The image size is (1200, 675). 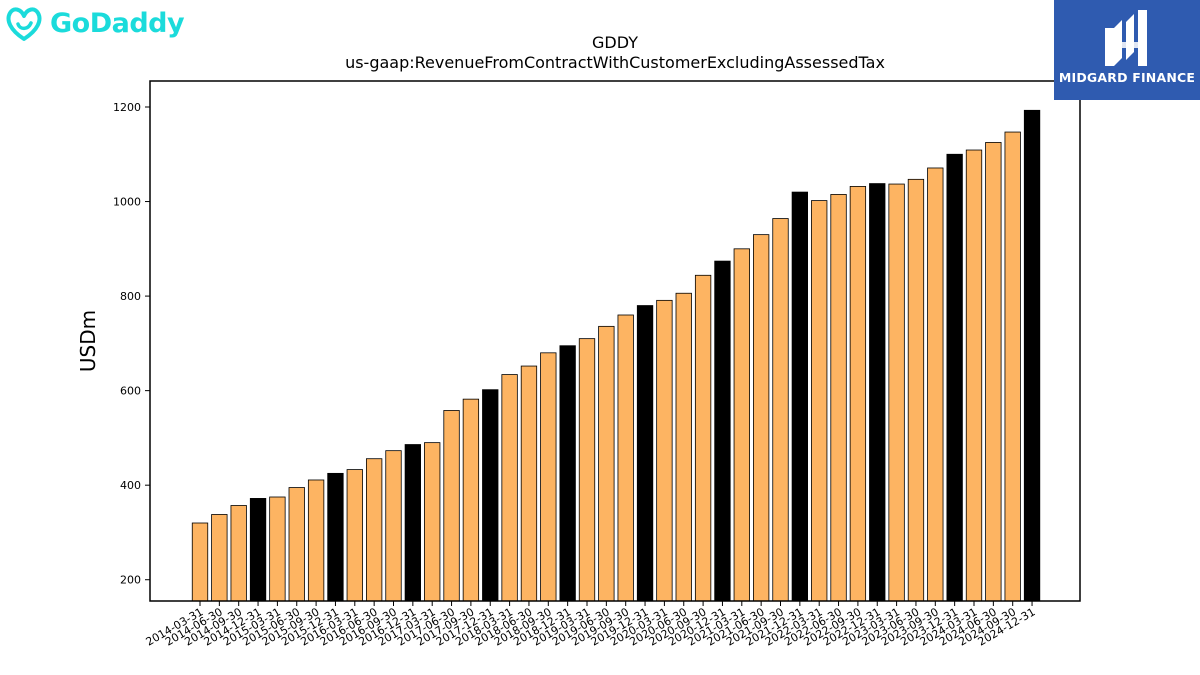 I want to click on godaddy-logo: GoDaddy, so click(x=94, y=24).